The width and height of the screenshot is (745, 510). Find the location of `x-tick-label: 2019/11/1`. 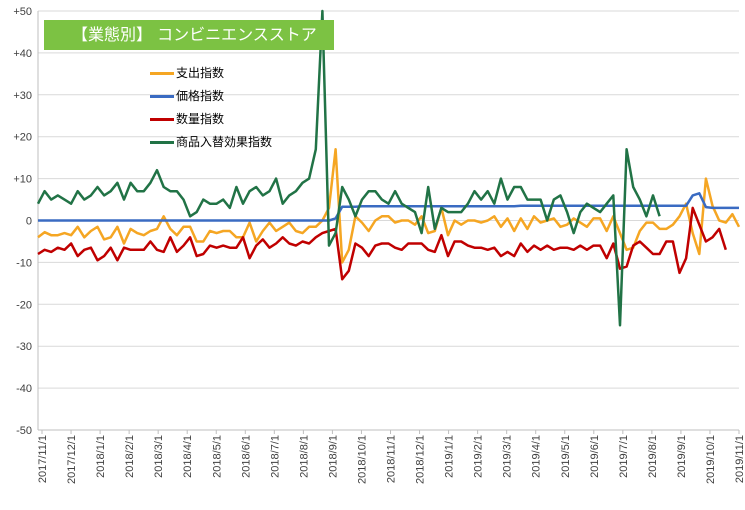

x-tick-label: 2019/11/1 is located at coordinates (739, 459).